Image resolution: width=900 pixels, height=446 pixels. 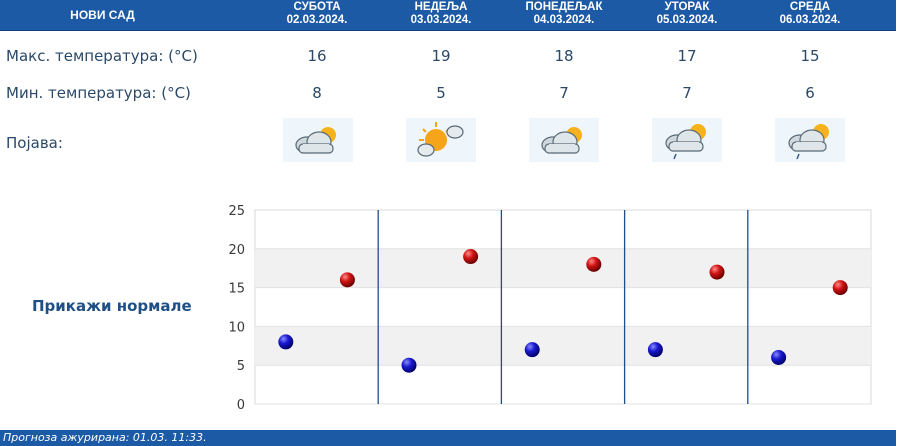 I want to click on y-tick-label: 15, so click(x=236, y=289).